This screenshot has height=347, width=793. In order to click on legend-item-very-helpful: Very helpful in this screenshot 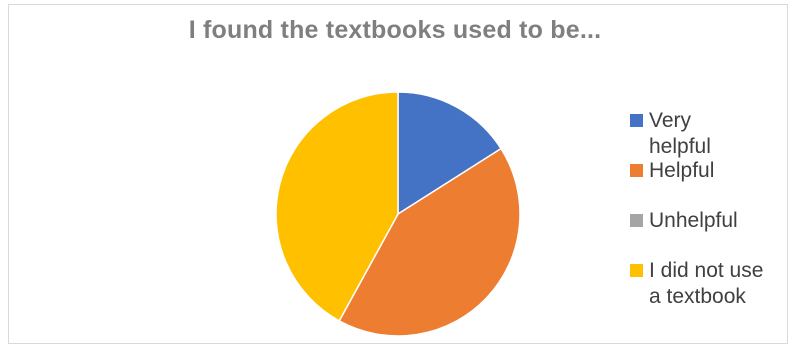, I will do `click(670, 134)`.